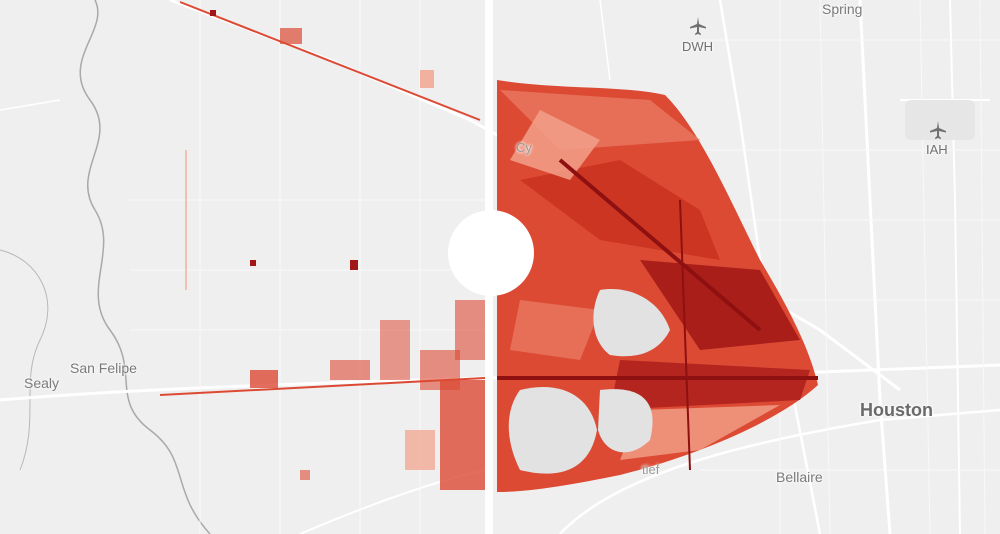 This screenshot has height=534, width=1000. What do you see at coordinates (552, 430) in the screenshot?
I see `barker-reservoir` at bounding box center [552, 430].